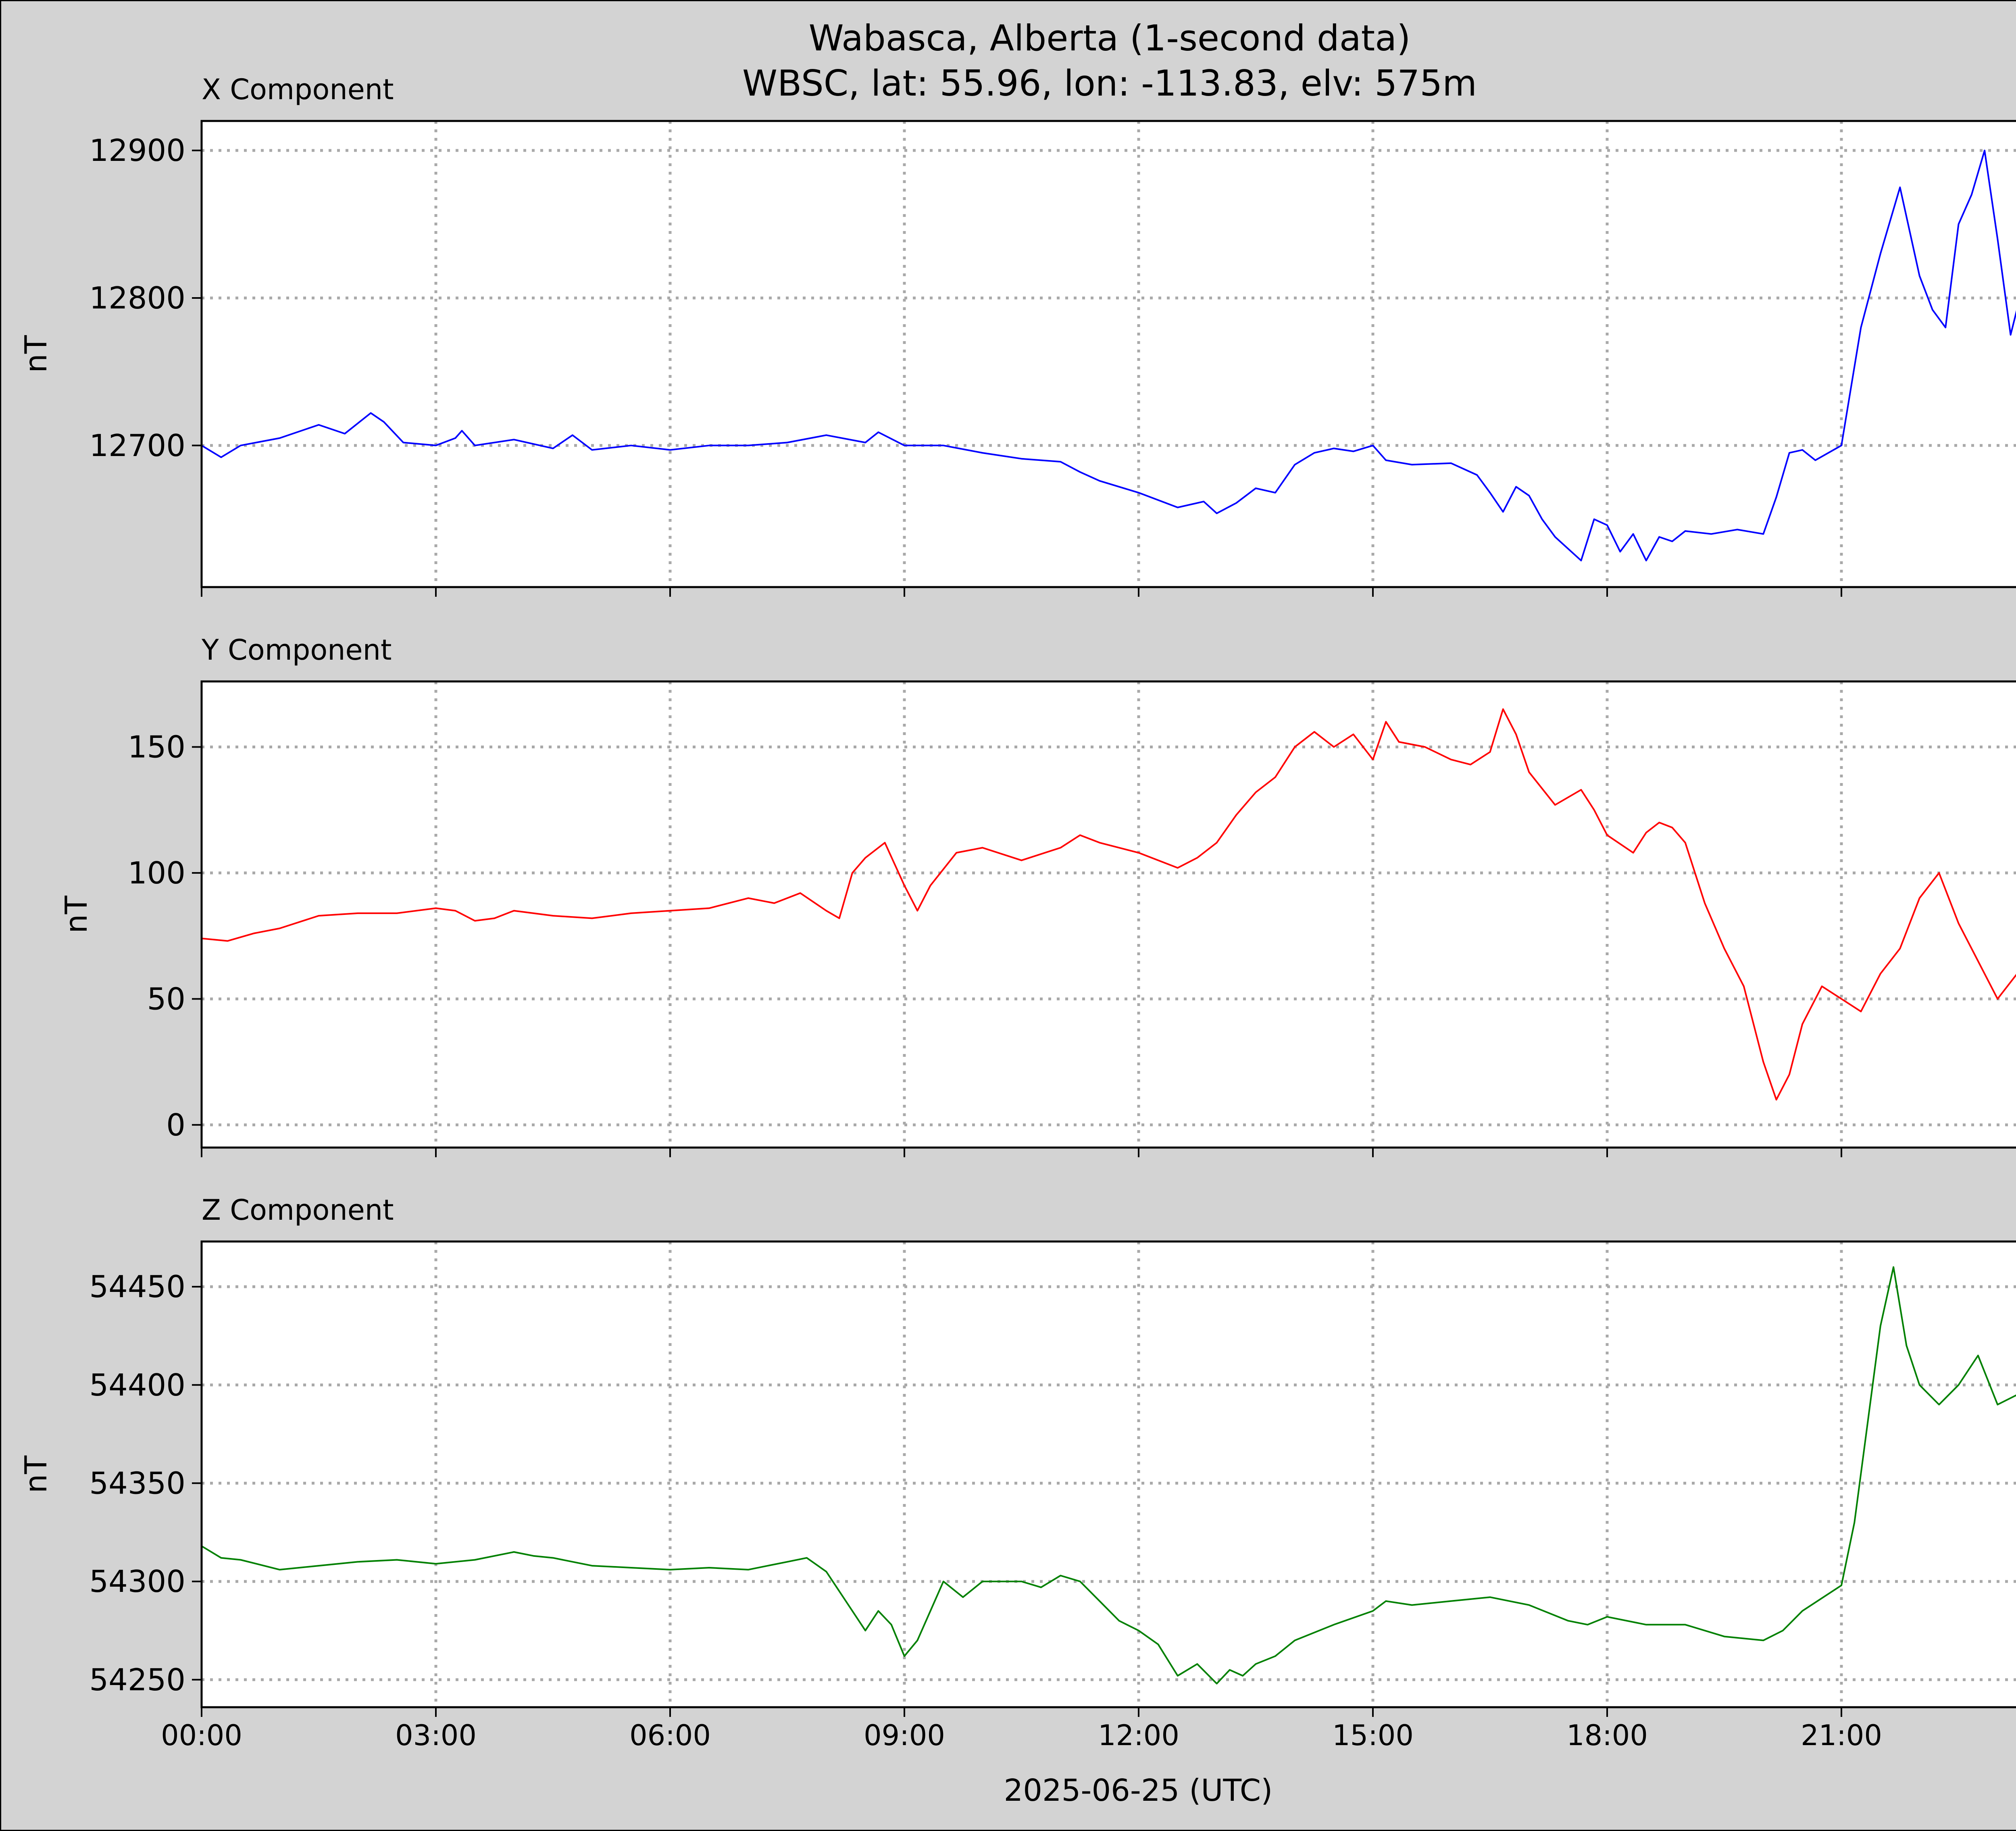 This screenshot has width=2016, height=1831. I want to click on y-tick-label: 50, so click(166, 999).